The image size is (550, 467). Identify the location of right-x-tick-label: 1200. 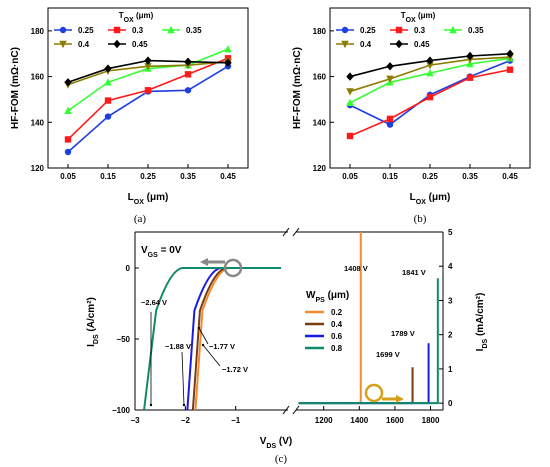
(324, 420).